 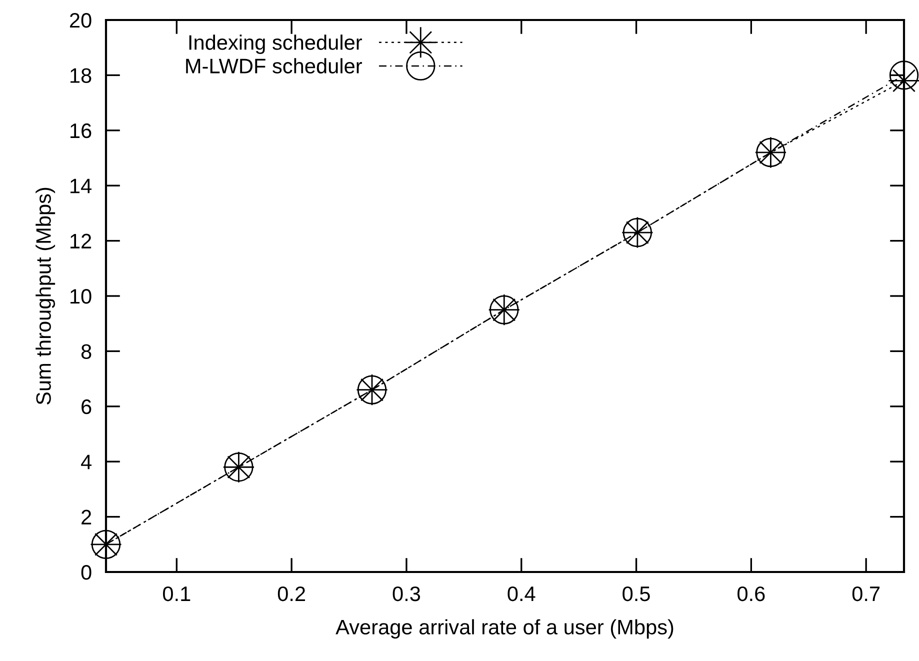 What do you see at coordinates (86, 462) in the screenshot?
I see `y-tick-label: 4` at bounding box center [86, 462].